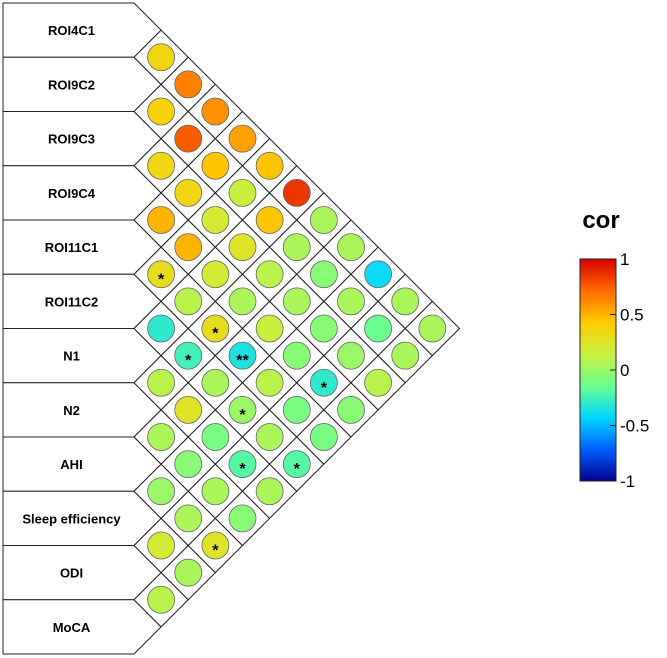  What do you see at coordinates (71, 30) in the screenshot?
I see `variable-label: ROI4C1` at bounding box center [71, 30].